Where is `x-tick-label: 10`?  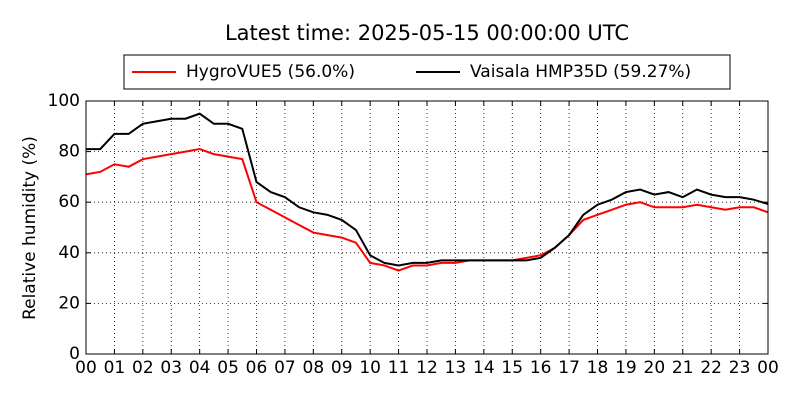 x-tick-label: 10 is located at coordinates (370, 368).